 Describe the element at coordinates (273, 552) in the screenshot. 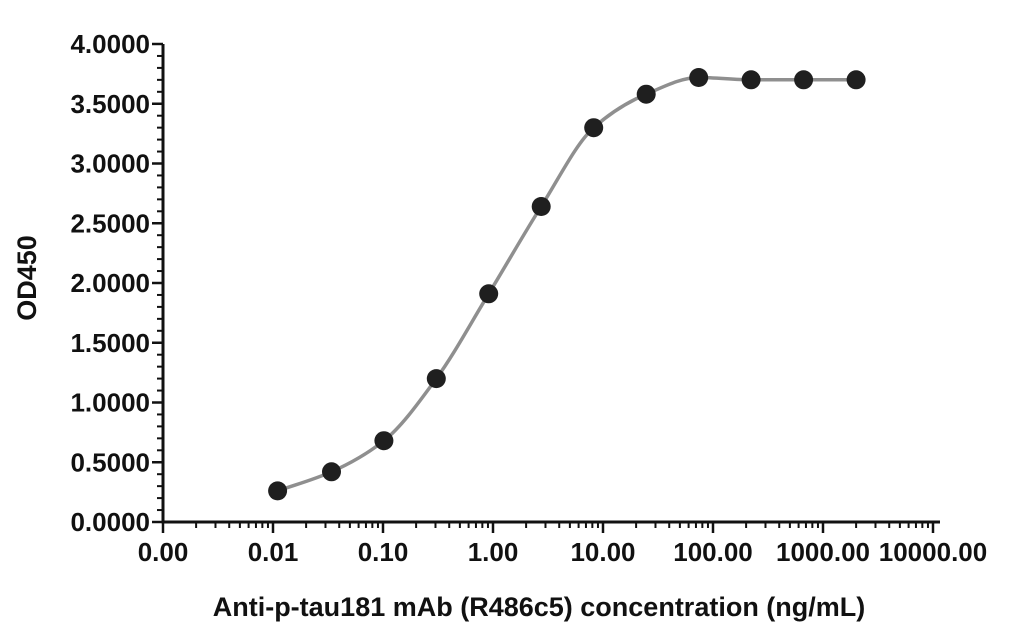

I see `x-tick-label: 0.01` at that location.